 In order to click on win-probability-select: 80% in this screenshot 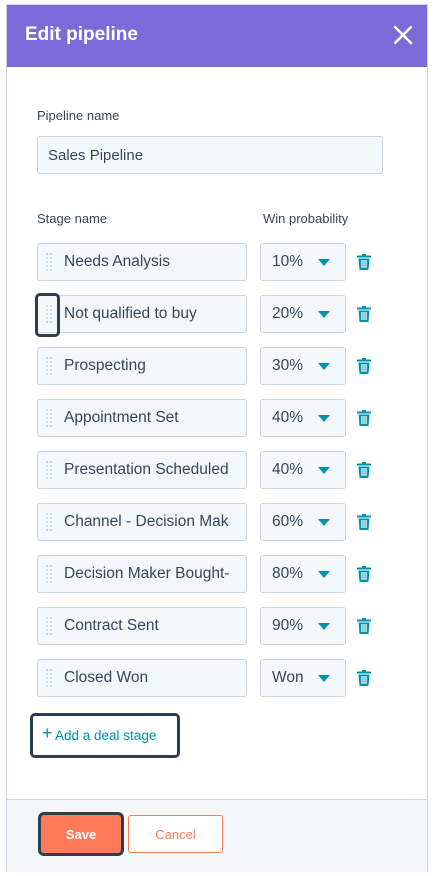, I will do `click(303, 574)`.